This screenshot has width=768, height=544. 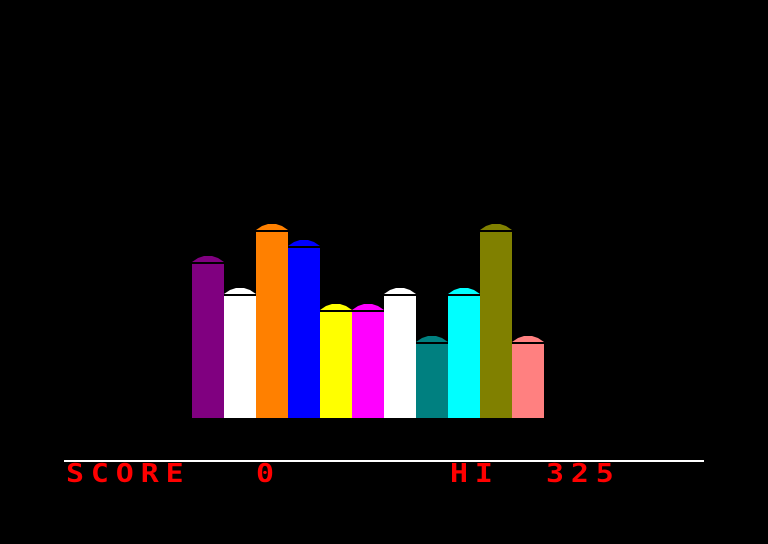 I want to click on hud: SCORE 0 HI 325, so click(x=384, y=474).